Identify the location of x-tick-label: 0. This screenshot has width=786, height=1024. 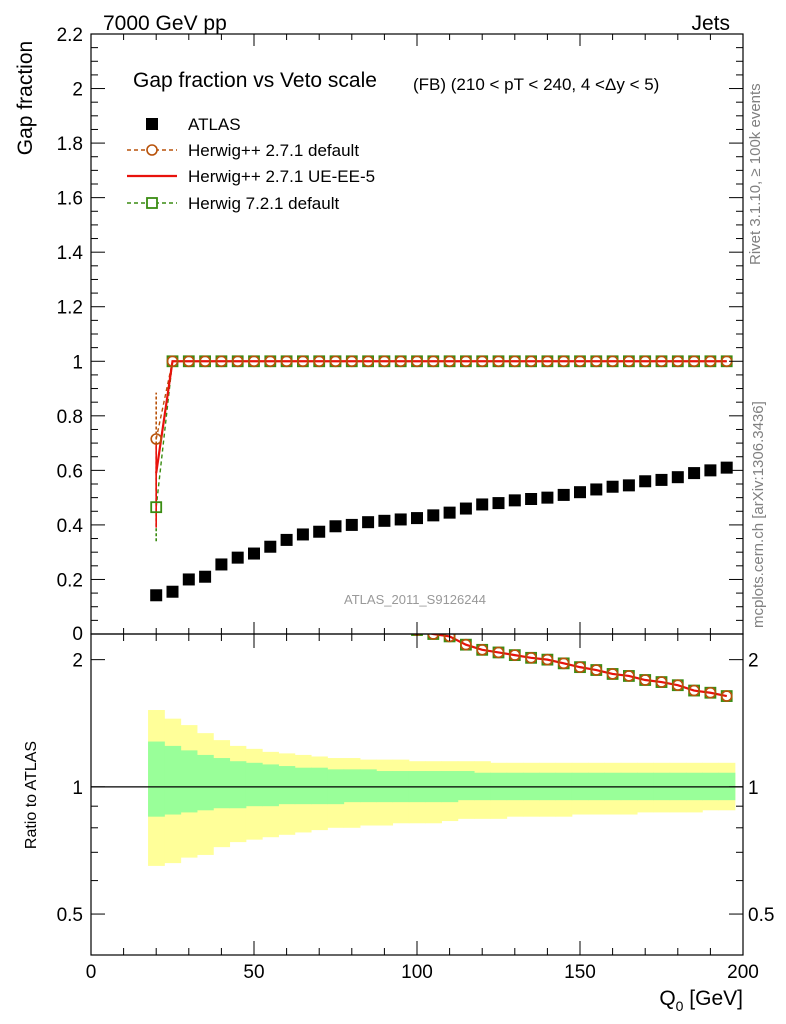
(91, 972).